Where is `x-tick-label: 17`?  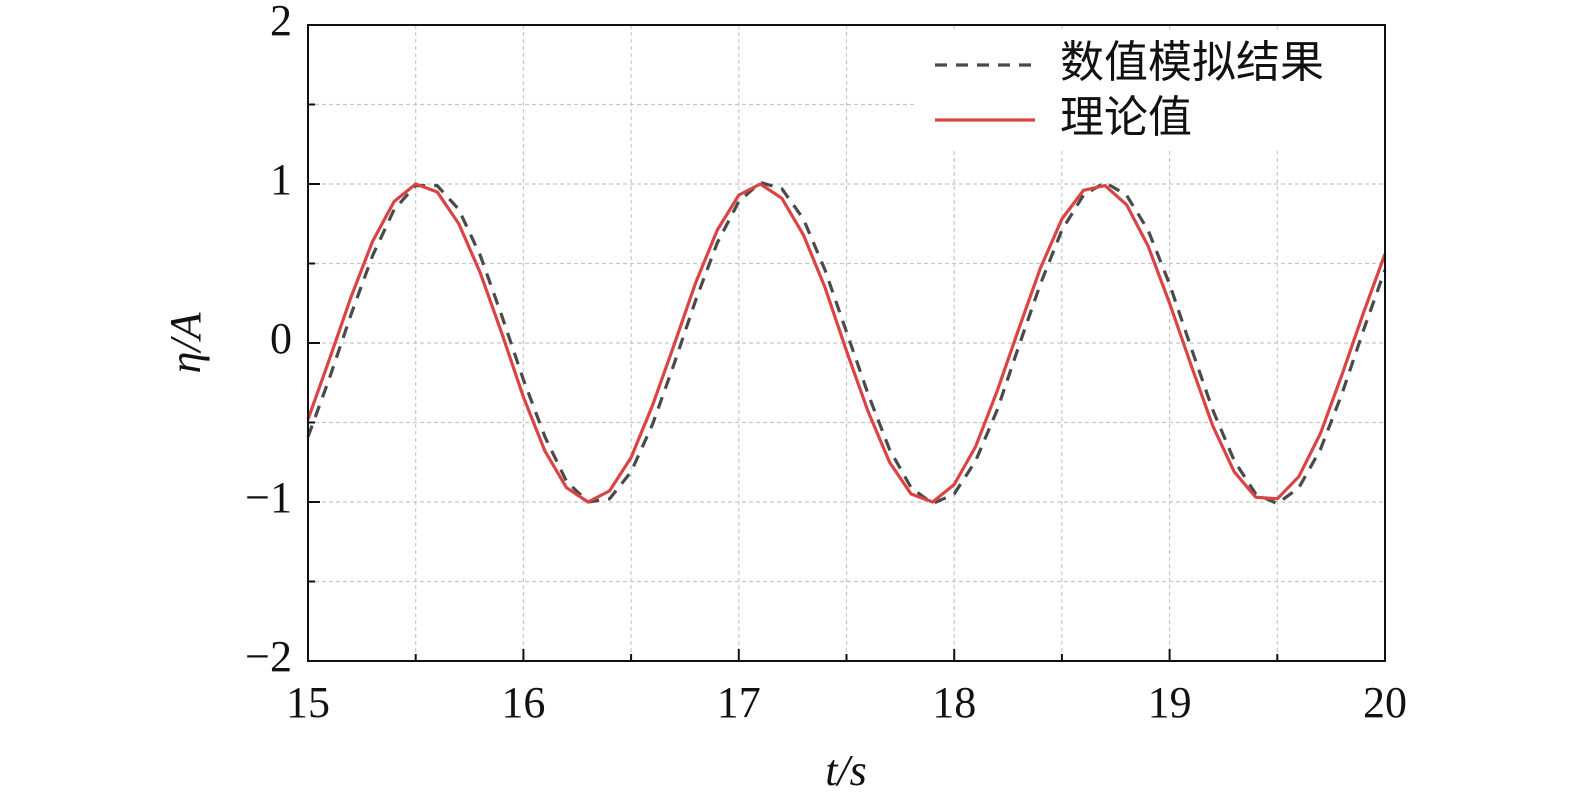
x-tick-label: 17 is located at coordinates (739, 702).